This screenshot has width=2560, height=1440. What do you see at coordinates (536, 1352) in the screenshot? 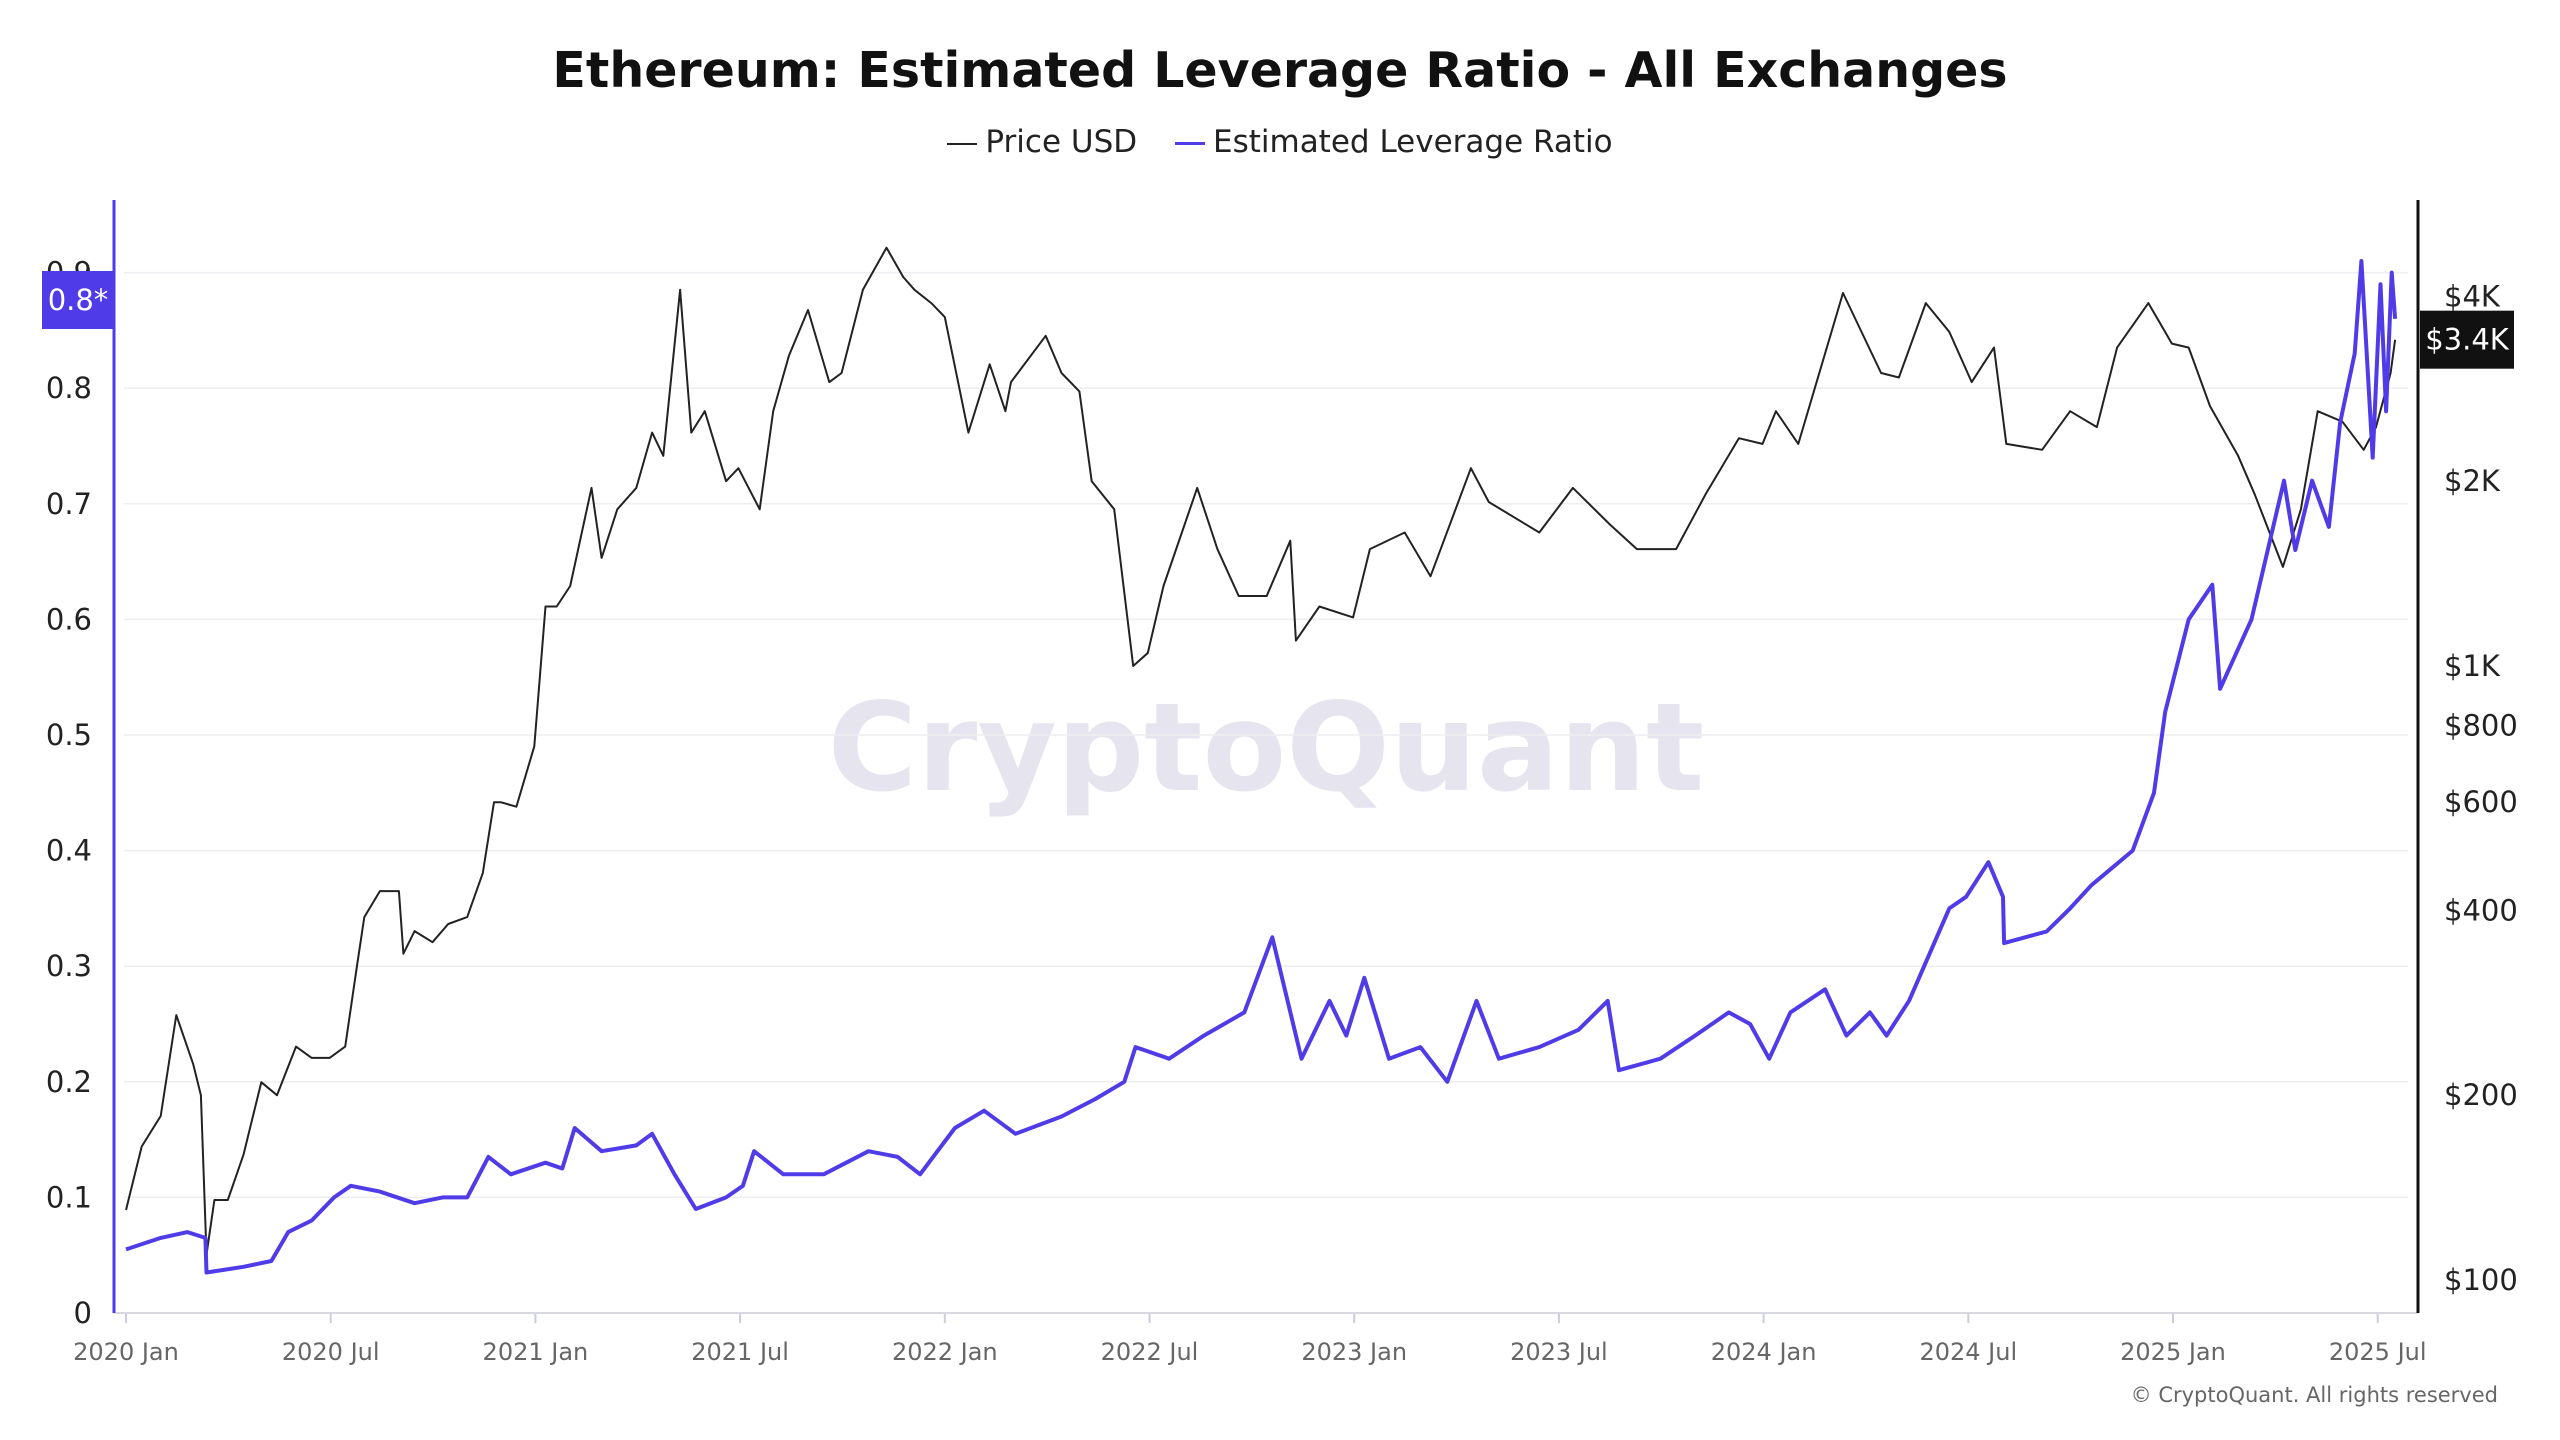
I see `x-tick-label: 2021 Jan` at bounding box center [536, 1352].